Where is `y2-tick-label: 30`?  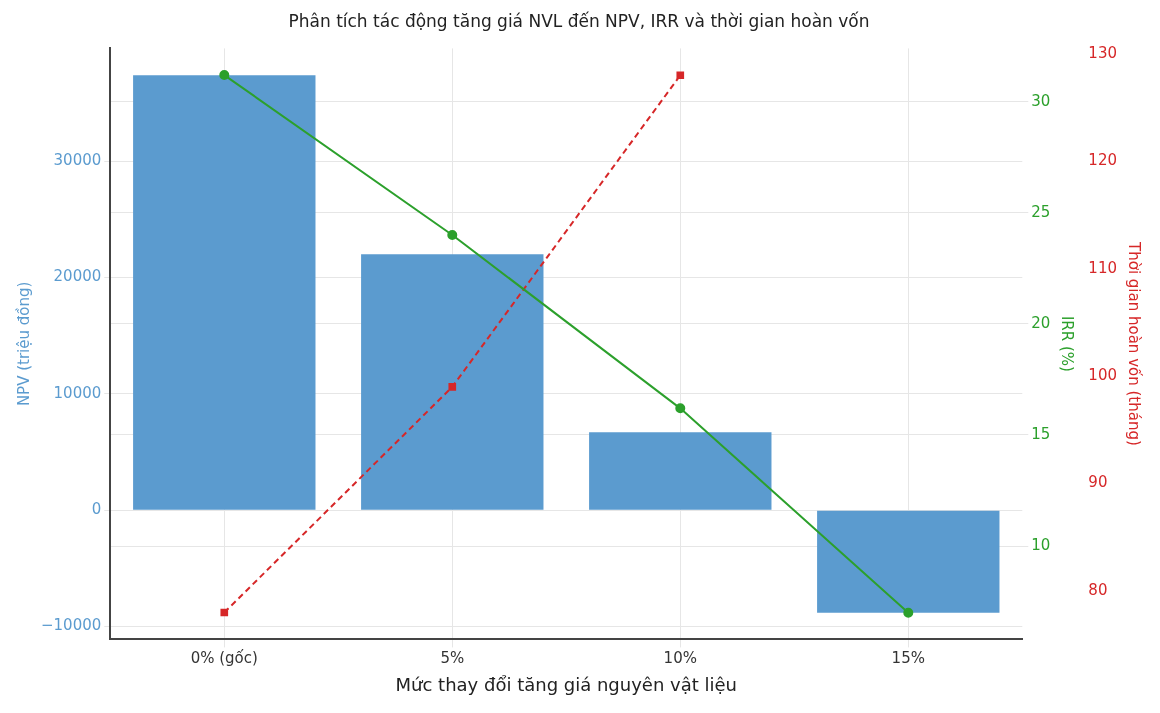
y2-tick-label: 30 is located at coordinates (1041, 100).